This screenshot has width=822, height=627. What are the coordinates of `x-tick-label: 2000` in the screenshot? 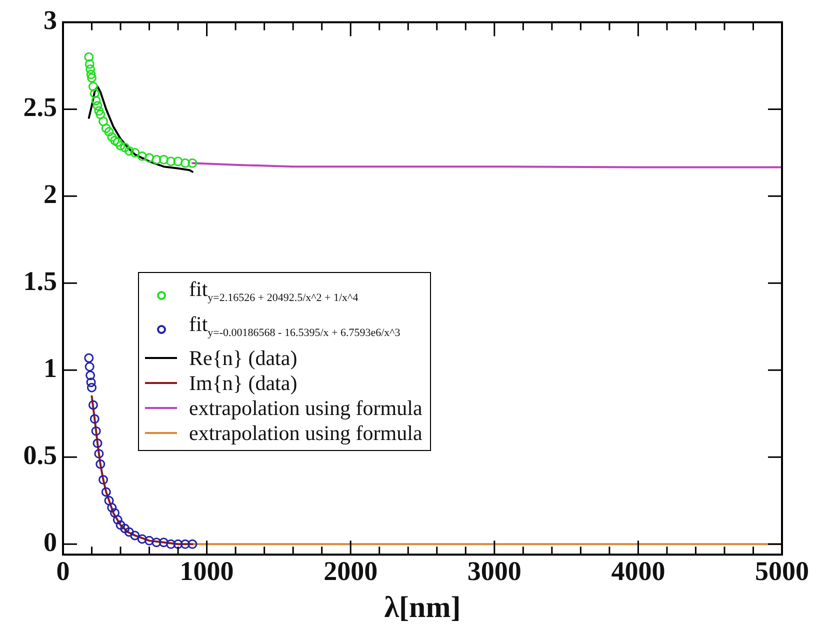 It's located at (351, 571).